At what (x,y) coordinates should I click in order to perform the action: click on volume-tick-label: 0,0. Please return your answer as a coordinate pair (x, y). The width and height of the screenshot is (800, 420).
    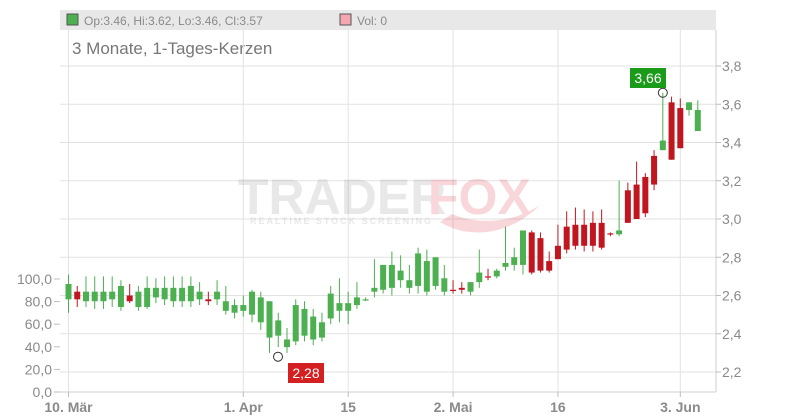
    Looking at the image, I should click on (43, 392).